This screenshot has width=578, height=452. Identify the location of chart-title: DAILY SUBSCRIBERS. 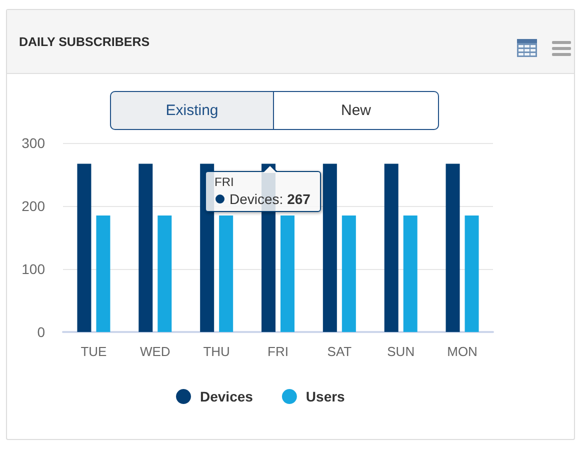
(84, 42).